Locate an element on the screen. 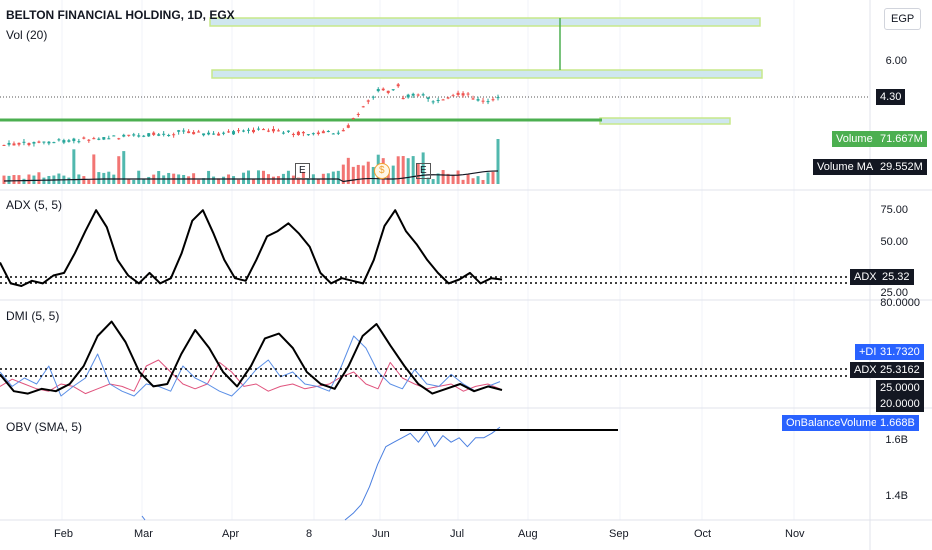 Image resolution: width=932 pixels, height=550 pixels. time-axis-label: 8 is located at coordinates (309, 534).